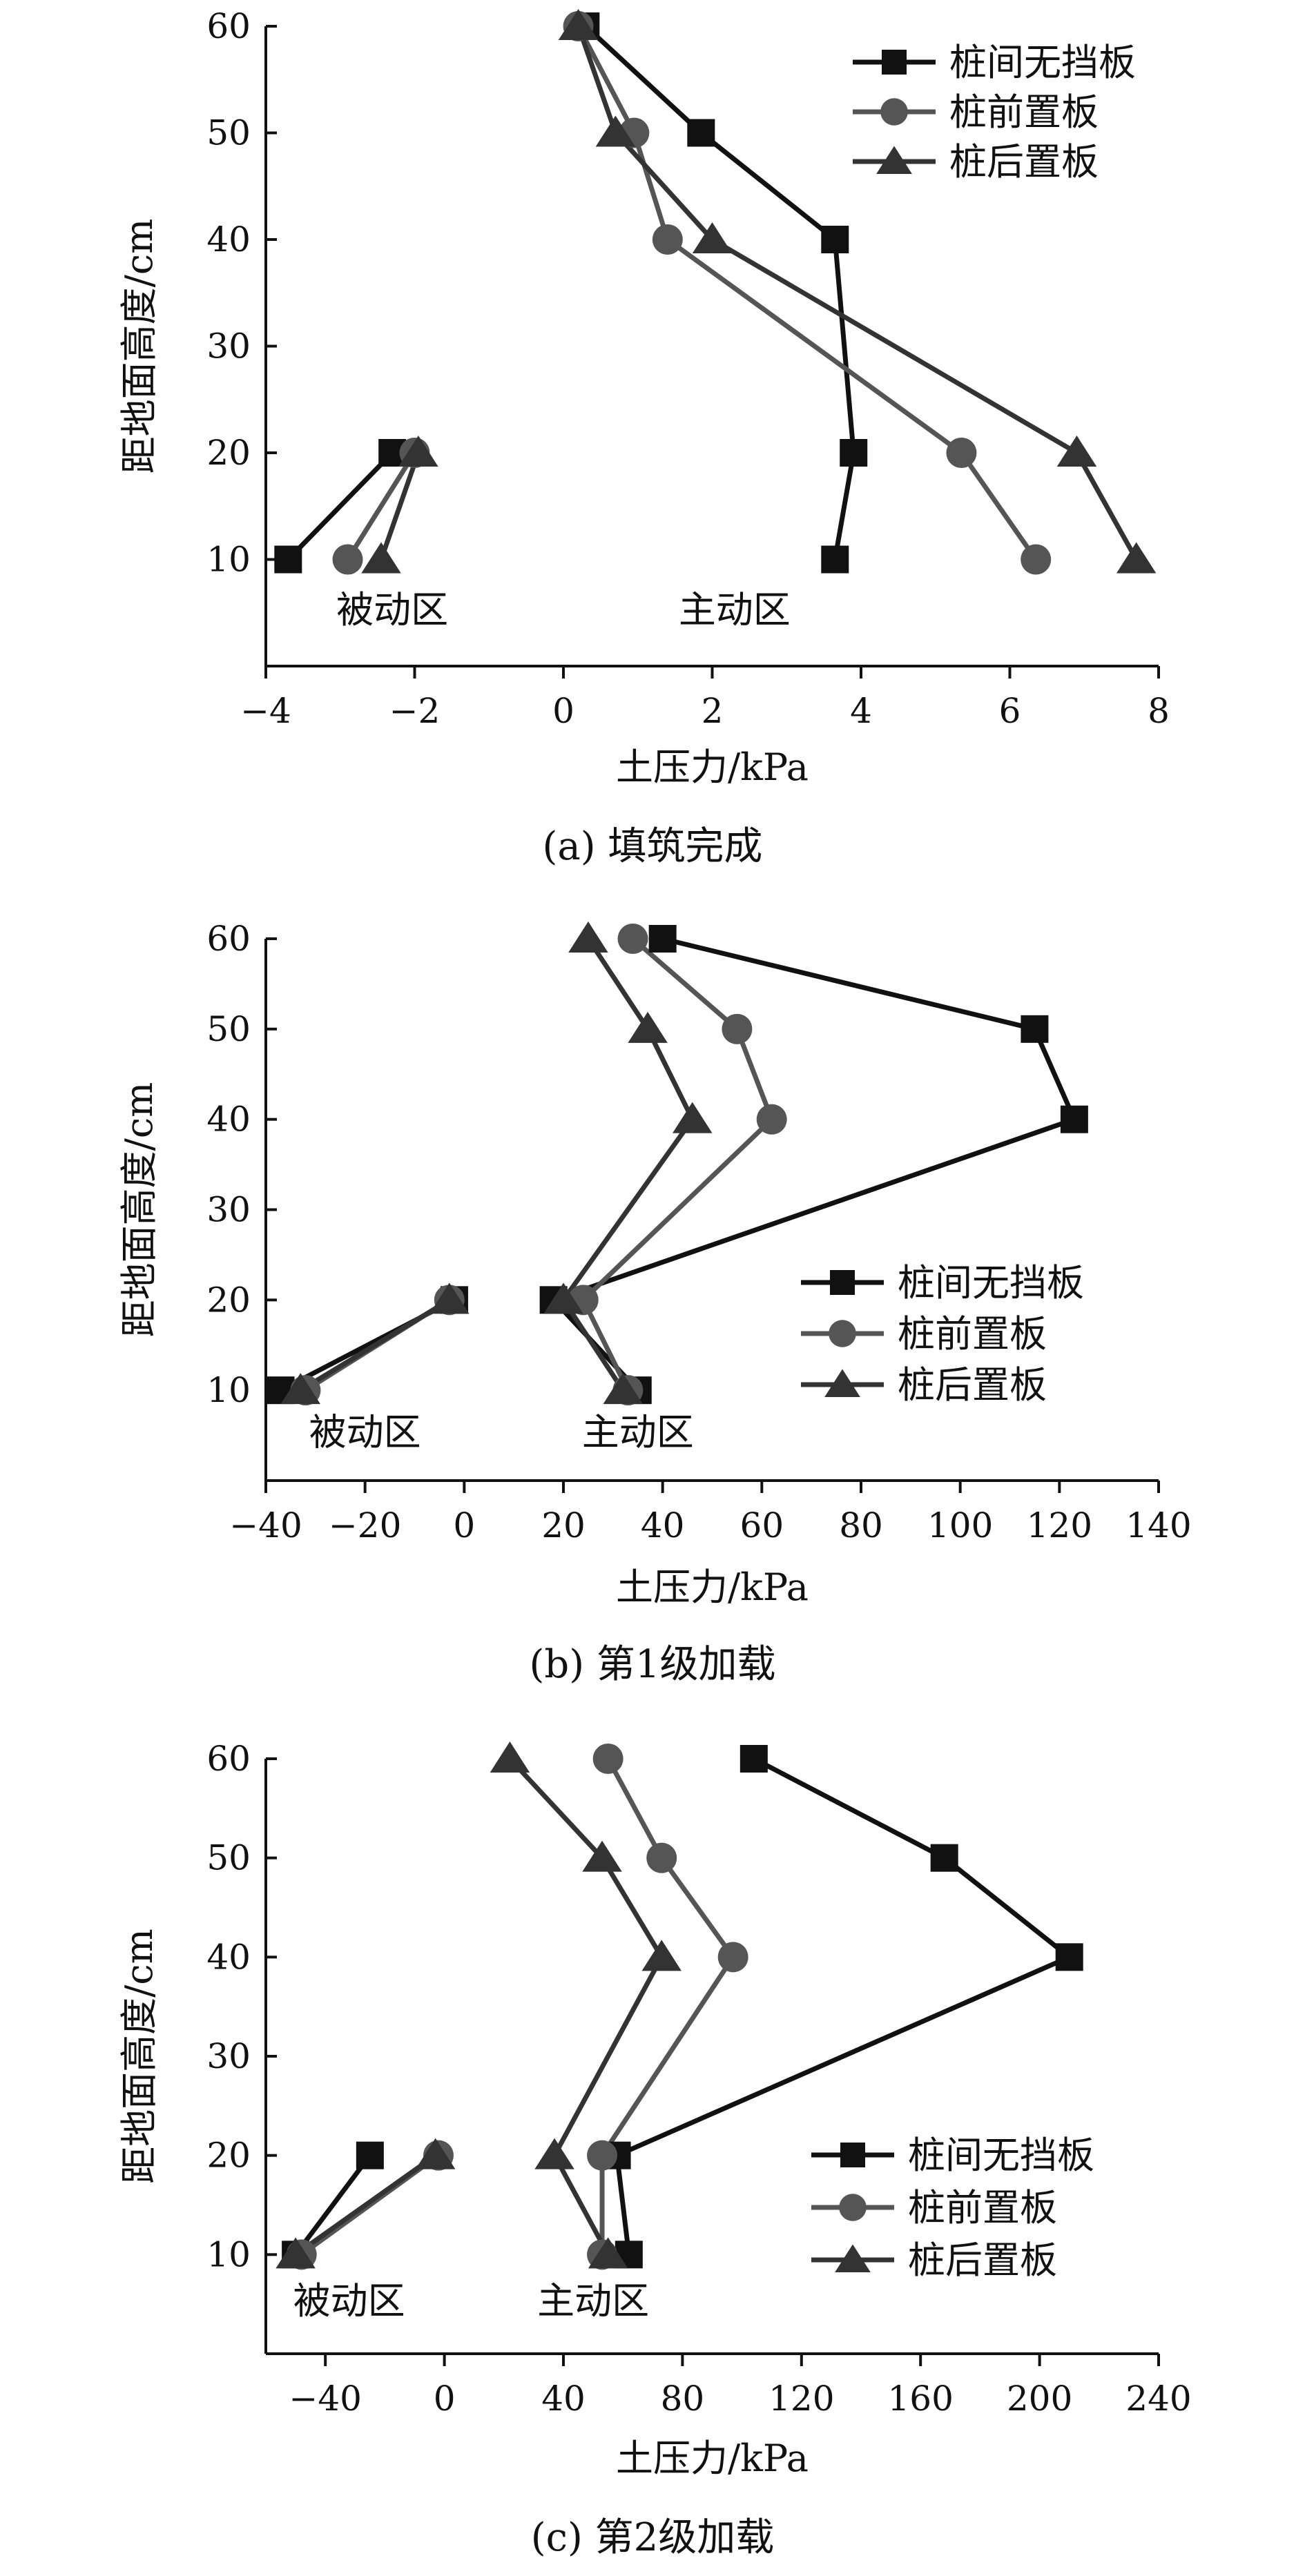 This screenshot has width=1305, height=2576. What do you see at coordinates (415, 711) in the screenshot?
I see `x-tick-label: −2` at bounding box center [415, 711].